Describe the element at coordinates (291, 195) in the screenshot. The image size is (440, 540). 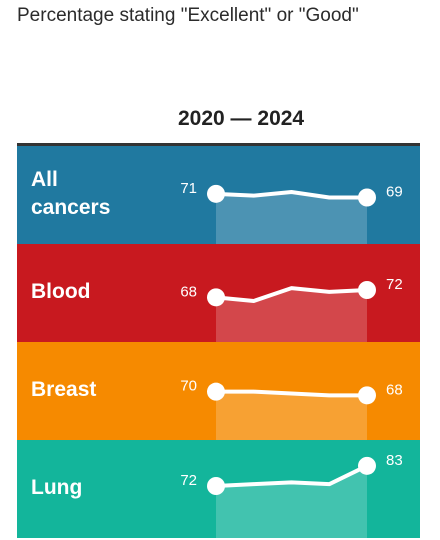
I see `line-all-cancers` at that location.